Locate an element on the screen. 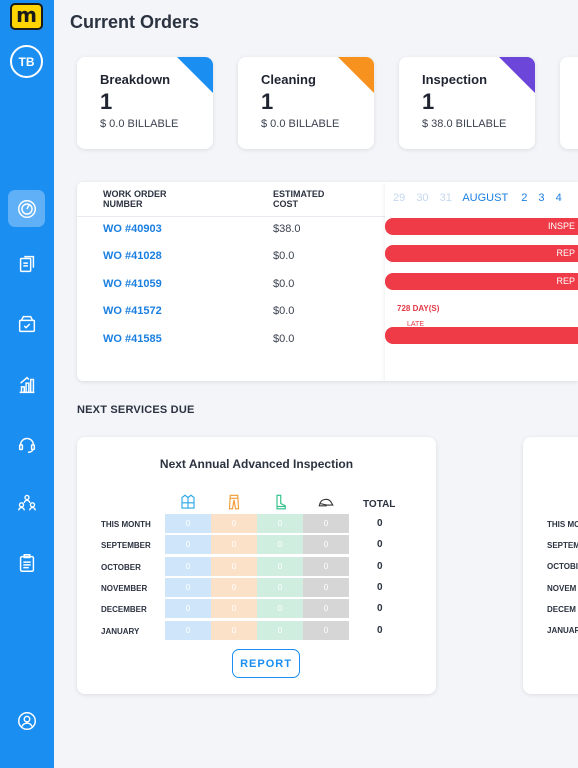 The width and height of the screenshot is (578, 768). header-line: NUMBER is located at coordinates (123, 204).